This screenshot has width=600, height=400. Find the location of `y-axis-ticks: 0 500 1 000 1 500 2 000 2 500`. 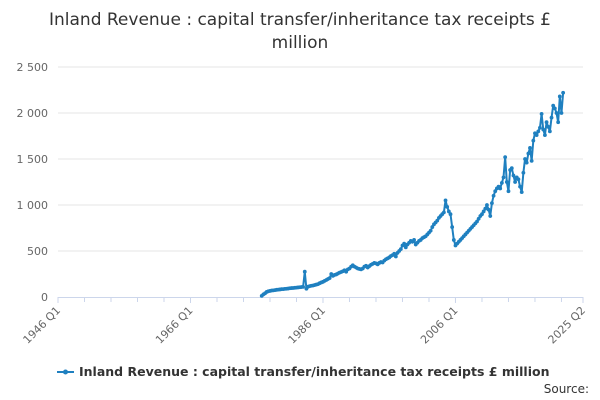

y-axis-ticks: 0 500 1 000 1 500 2 000 2 500 is located at coordinates (33, 182).